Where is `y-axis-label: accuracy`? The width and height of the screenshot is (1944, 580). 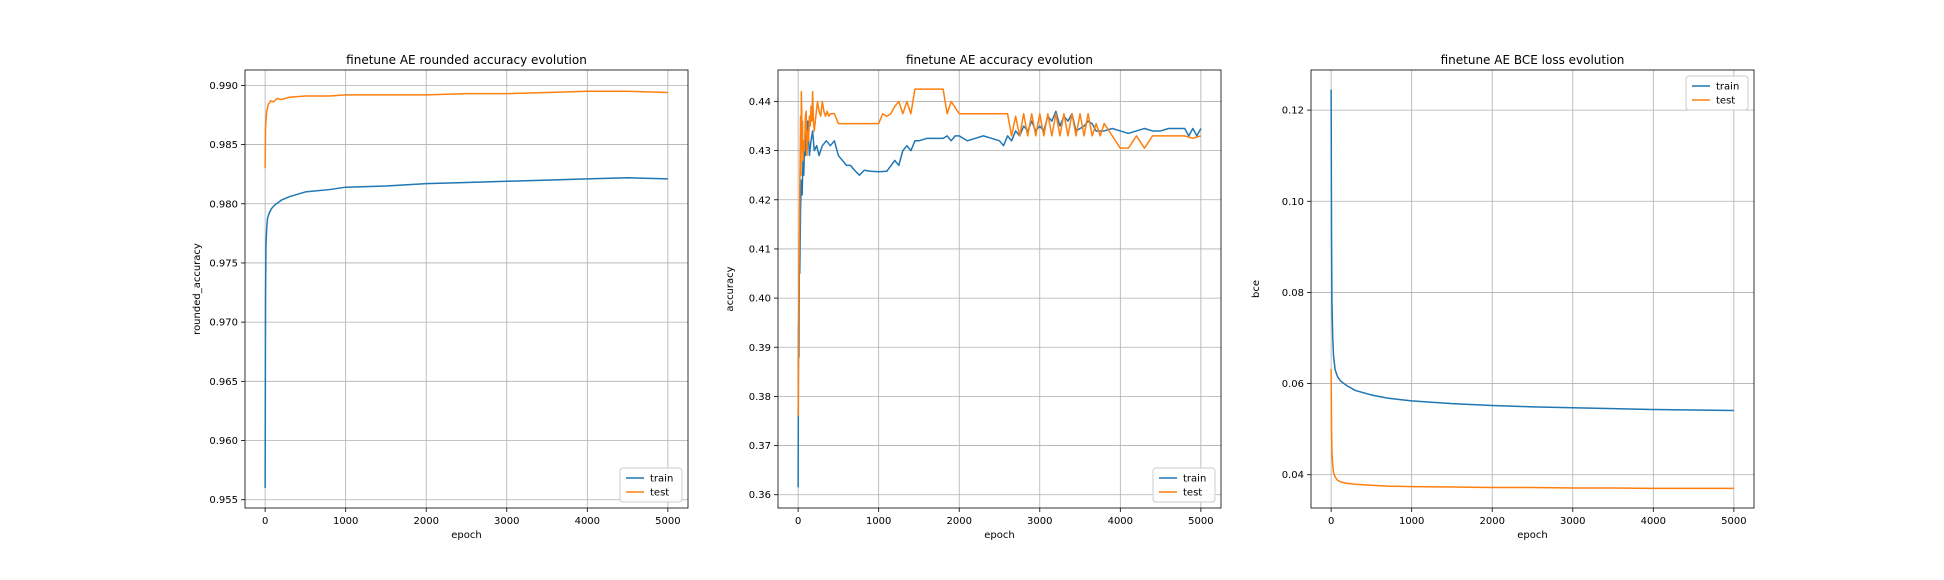
y-axis-label: accuracy is located at coordinates (730, 288).